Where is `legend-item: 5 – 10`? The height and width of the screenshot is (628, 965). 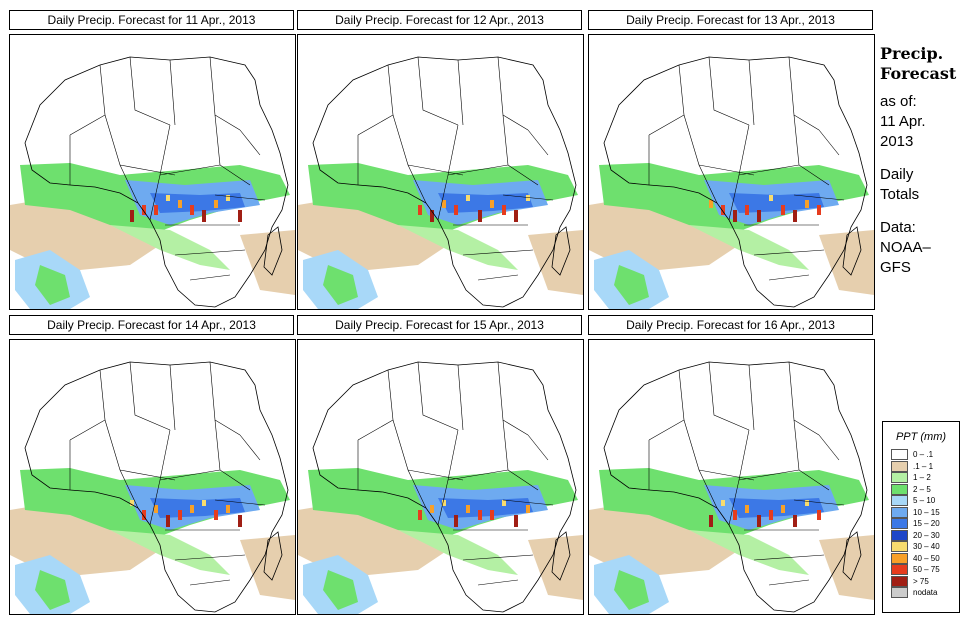
legend-item: 5 – 10 is located at coordinates (915, 501).